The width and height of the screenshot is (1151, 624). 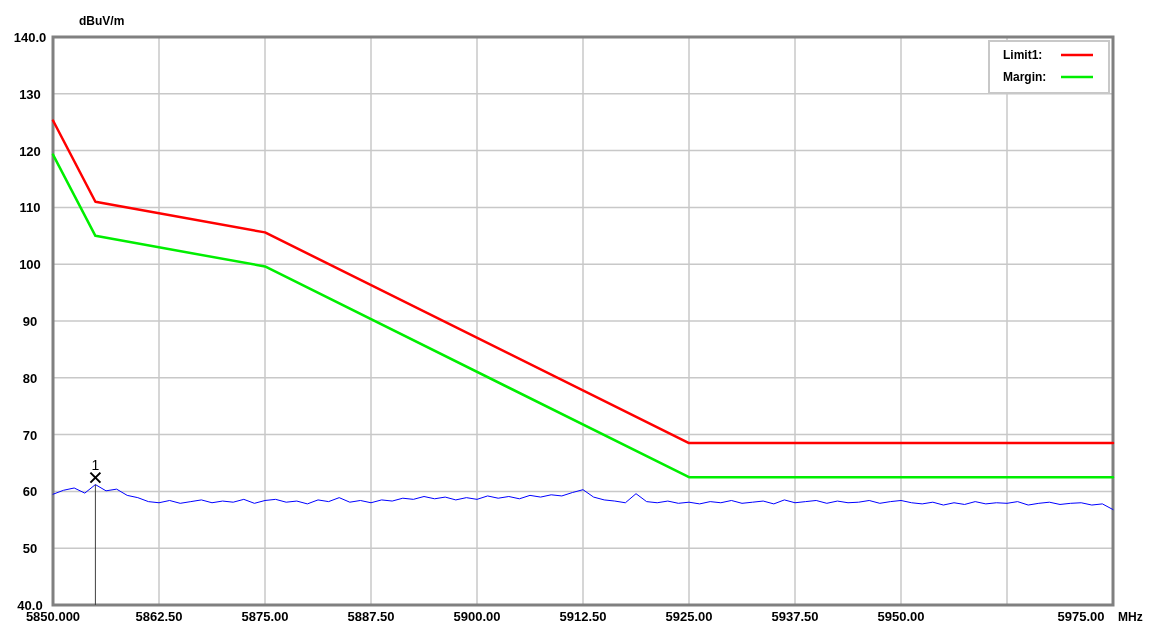 What do you see at coordinates (1025, 77) in the screenshot?
I see `legend-label: Margin:` at bounding box center [1025, 77].